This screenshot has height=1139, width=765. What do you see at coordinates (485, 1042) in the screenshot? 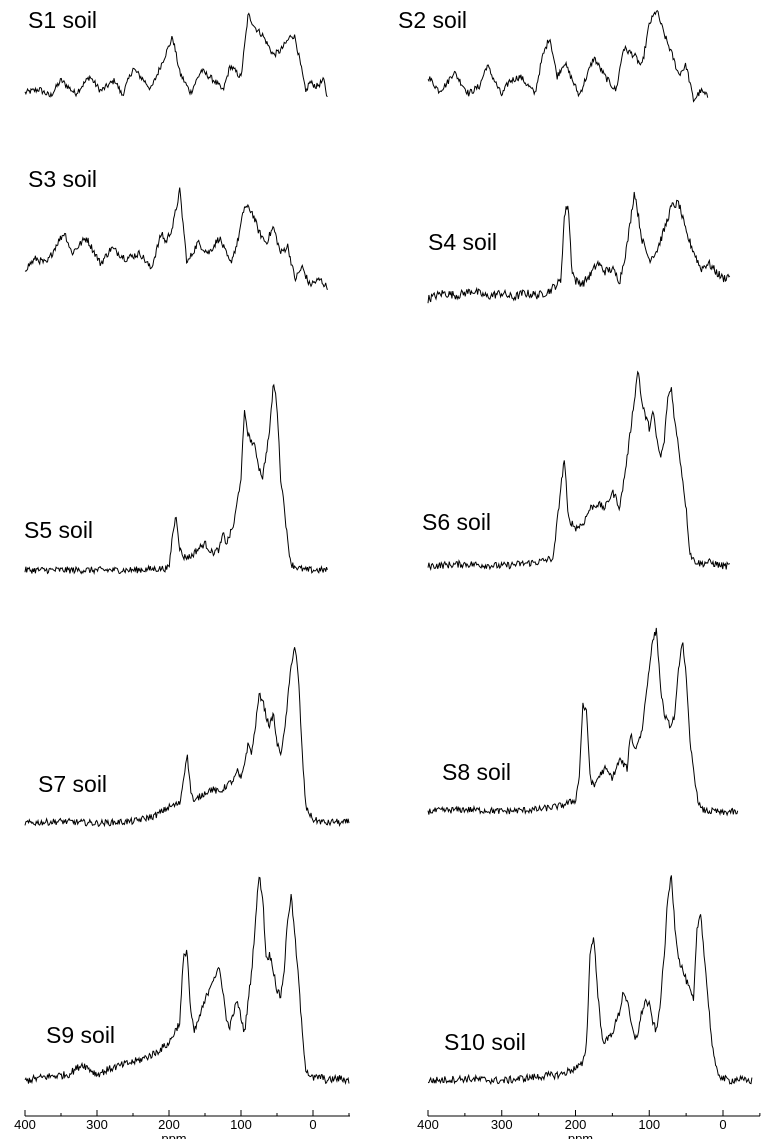
I see `spectrum-label: S10 soil` at bounding box center [485, 1042].